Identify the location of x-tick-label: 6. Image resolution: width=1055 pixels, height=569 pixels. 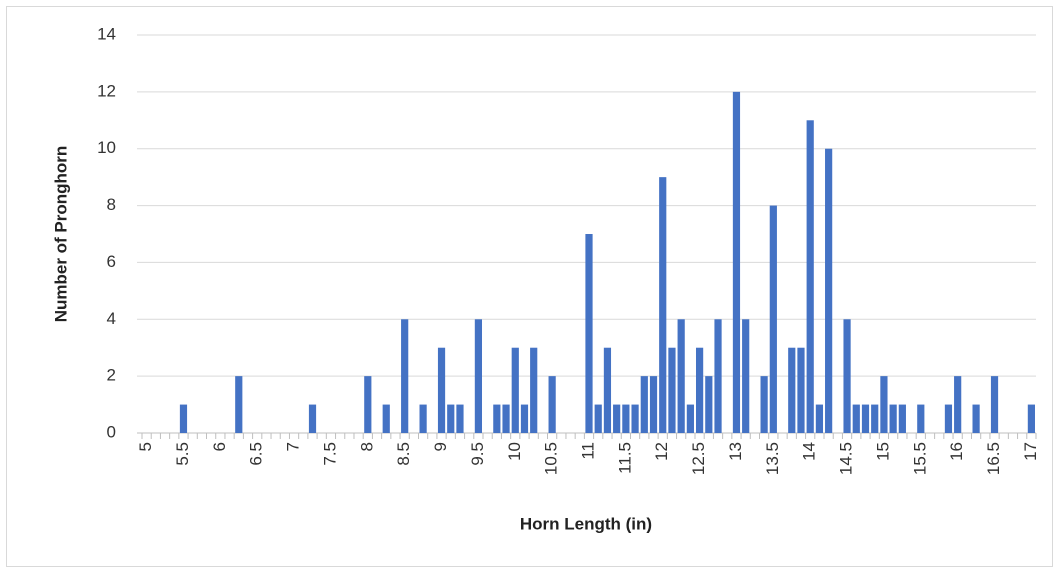
(219, 446).